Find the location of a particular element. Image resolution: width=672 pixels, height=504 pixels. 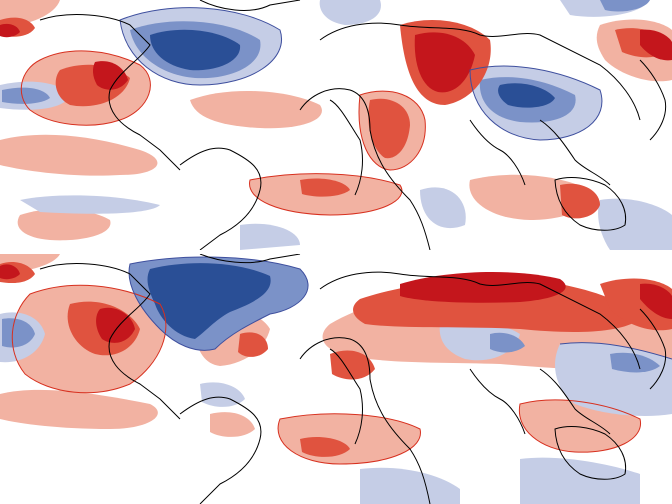

panel-separator is located at coordinates (336, 252).